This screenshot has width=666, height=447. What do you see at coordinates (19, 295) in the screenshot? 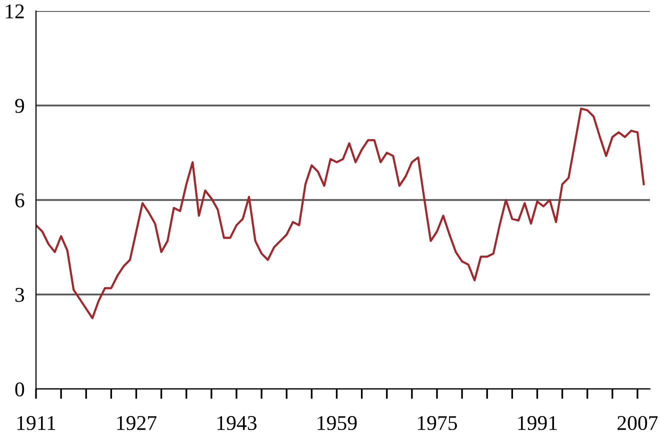
I see `y-tick-label: 3` at bounding box center [19, 295].